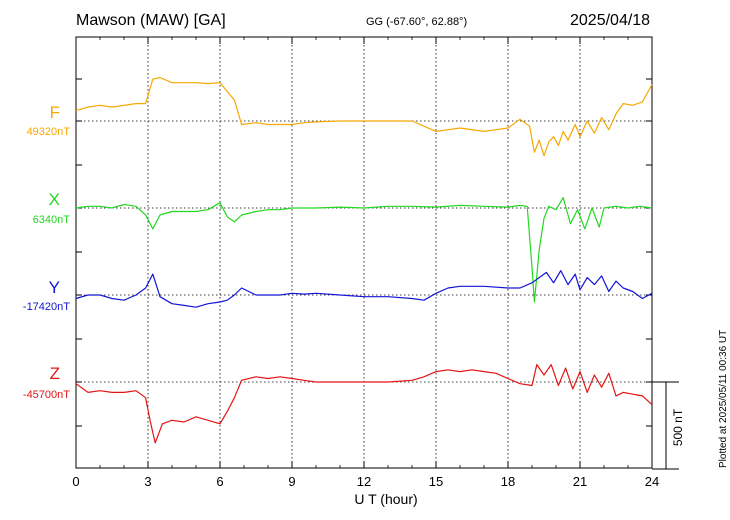 The image size is (730, 520). I want to click on scale-bar-label: 500 nT, so click(678, 427).